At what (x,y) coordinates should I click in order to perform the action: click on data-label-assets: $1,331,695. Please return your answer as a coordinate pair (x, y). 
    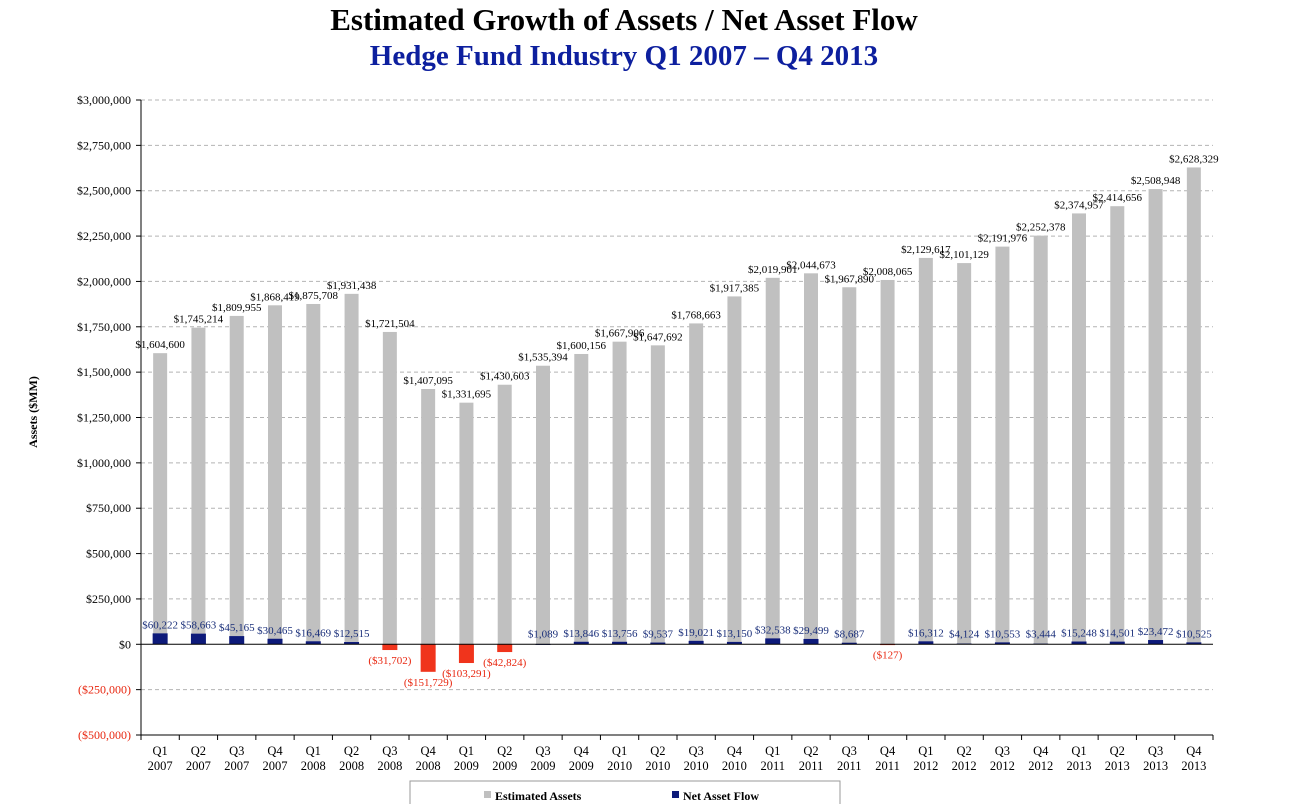
    Looking at the image, I should click on (467, 395).